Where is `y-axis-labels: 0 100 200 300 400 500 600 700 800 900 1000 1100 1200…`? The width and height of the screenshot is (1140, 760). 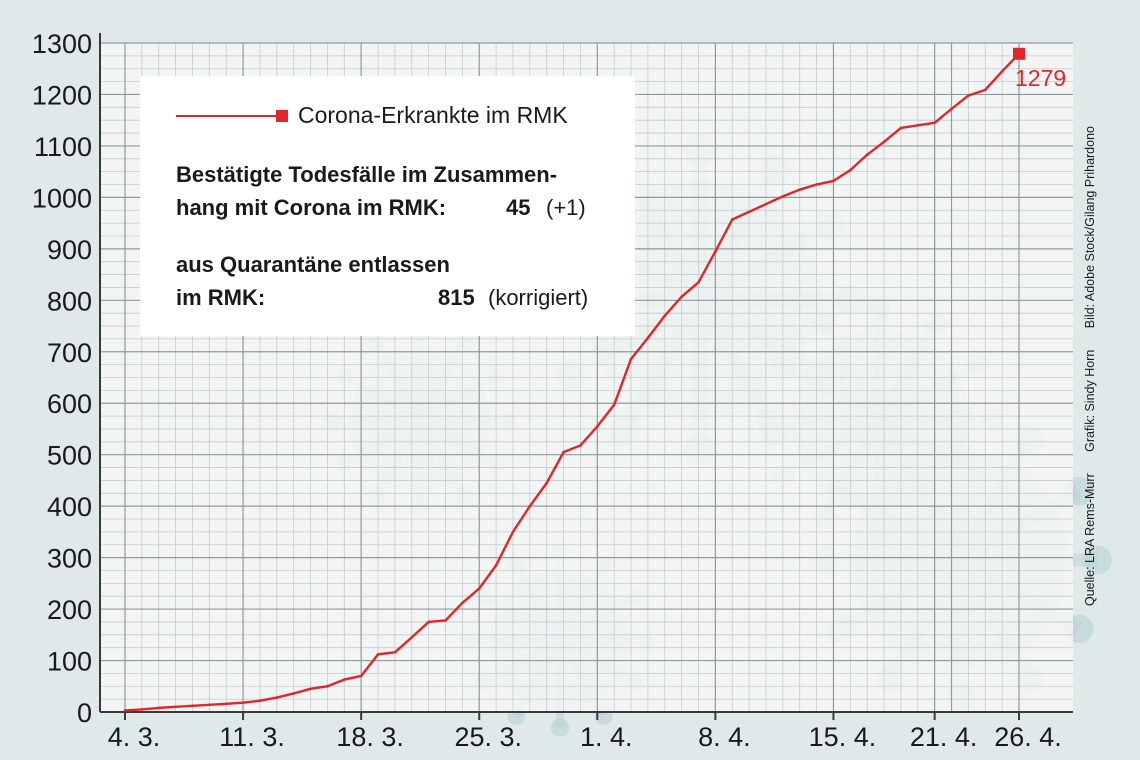 y-axis-labels: 0 100 200 300 400 500 600 700 800 900 1000 1100 1200… is located at coordinates (62, 378).